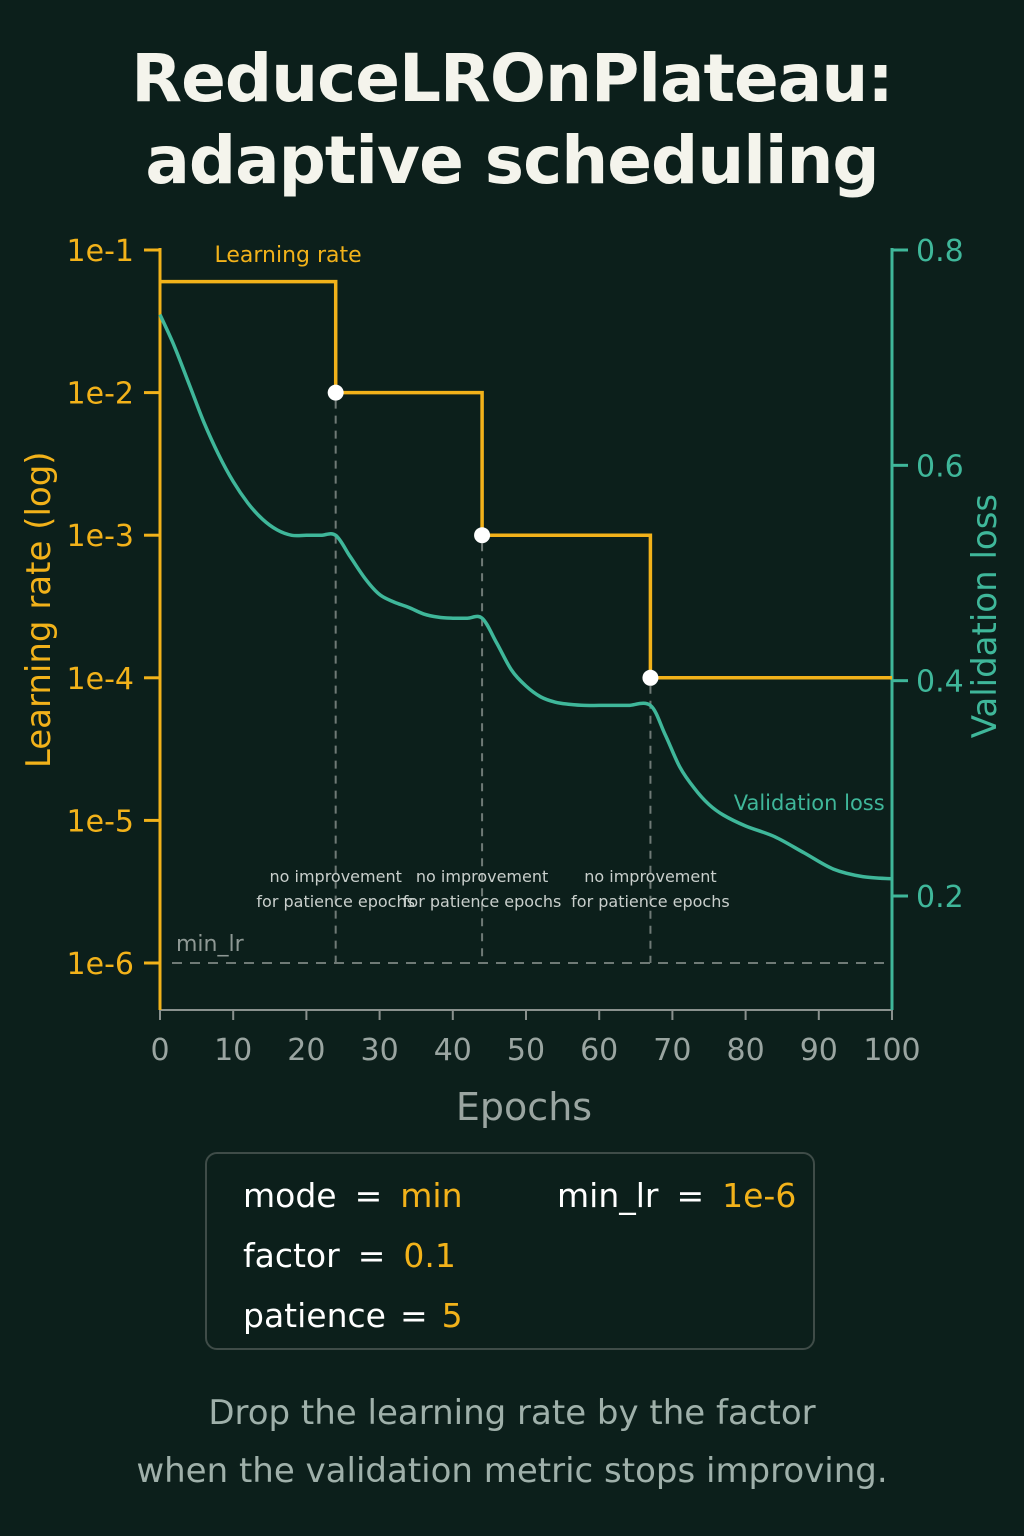 This screenshot has width=1024, height=1536. What do you see at coordinates (940, 682) in the screenshot?
I see `y-right-tick-label: 0.4` at bounding box center [940, 682].